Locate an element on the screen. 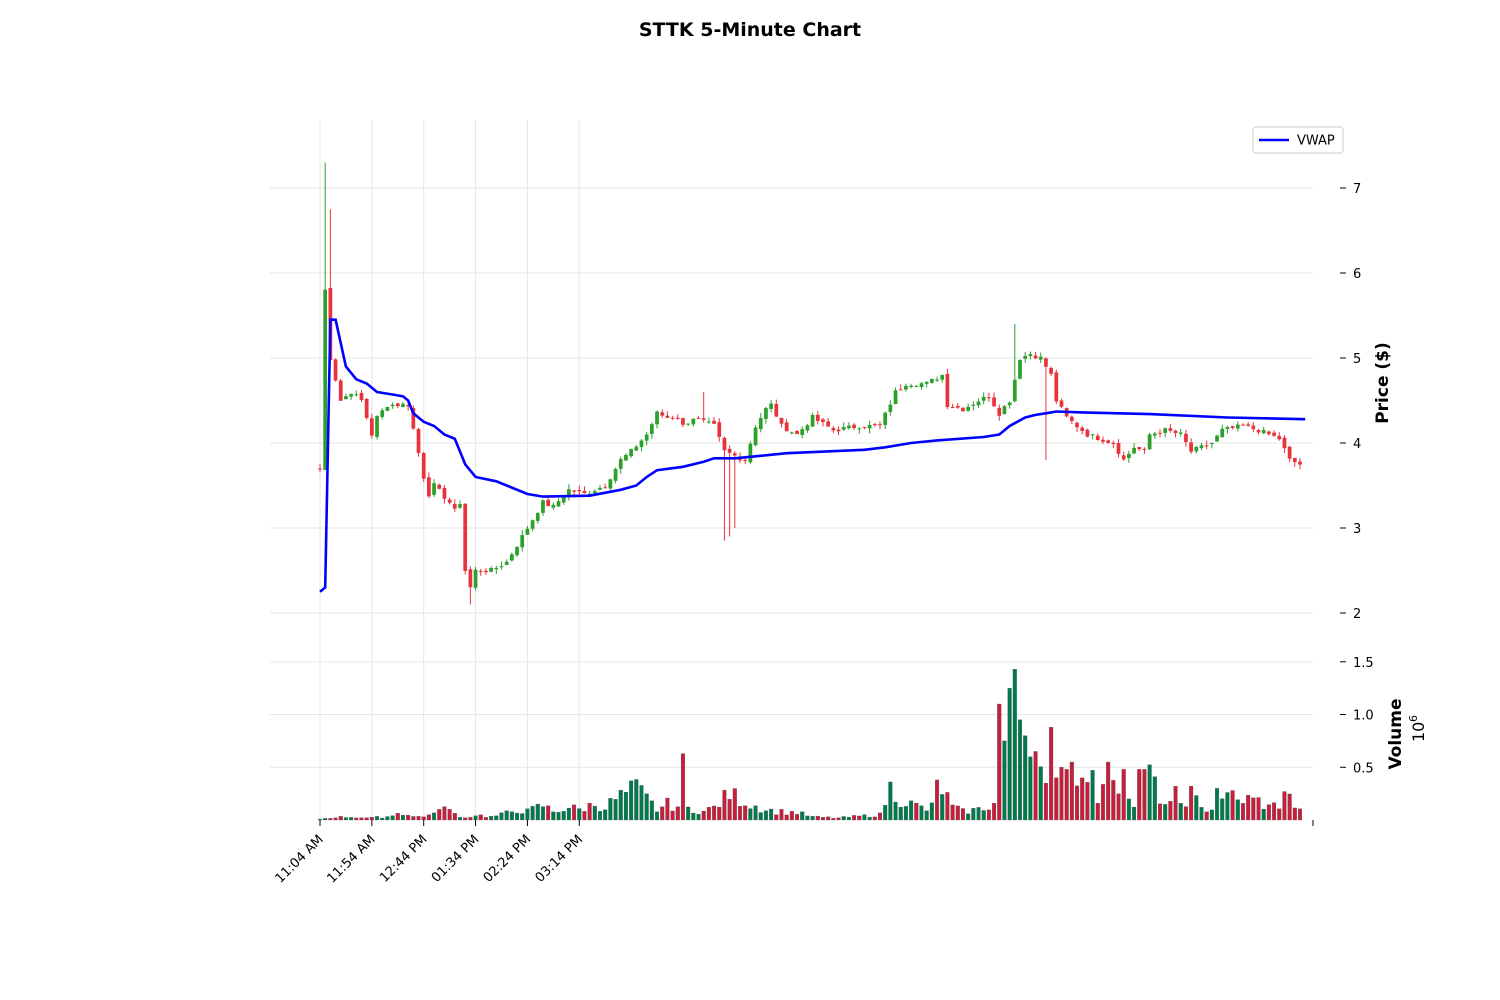 This screenshot has height=1000, width=1500. volume-multiplier-base: 10 is located at coordinates (1418, 732).